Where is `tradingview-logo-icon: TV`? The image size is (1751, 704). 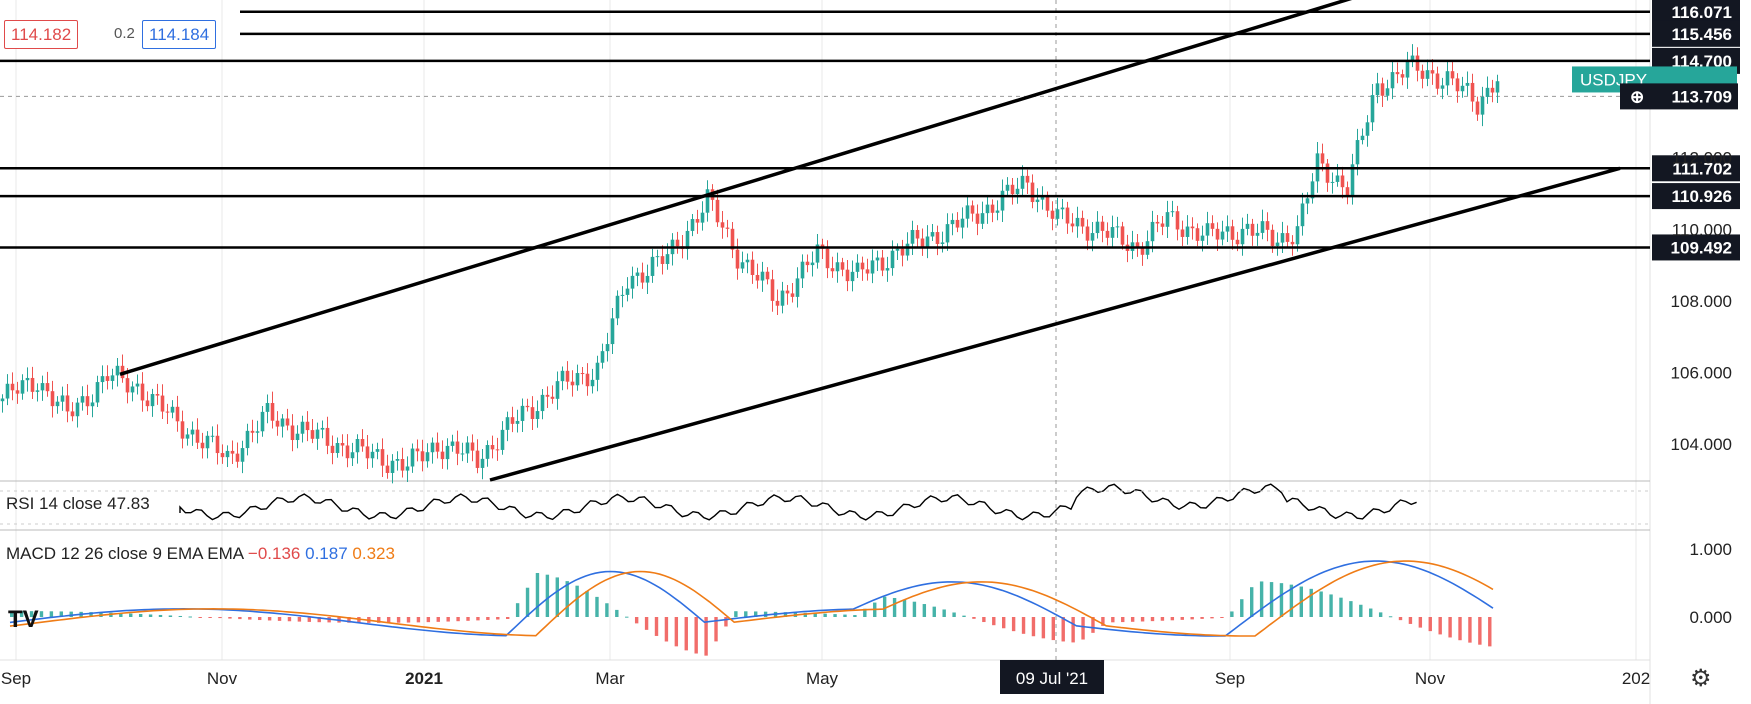
tradingview-logo-icon: TV is located at coordinates (23, 619).